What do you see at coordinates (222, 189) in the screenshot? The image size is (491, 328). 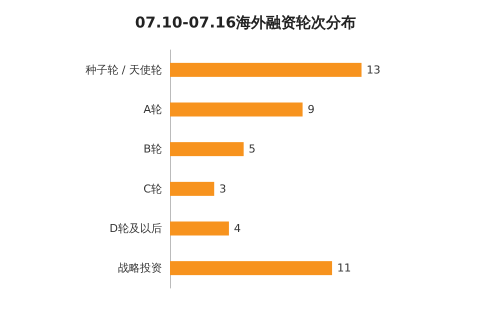 I see `data-label: 3` at bounding box center [222, 189].